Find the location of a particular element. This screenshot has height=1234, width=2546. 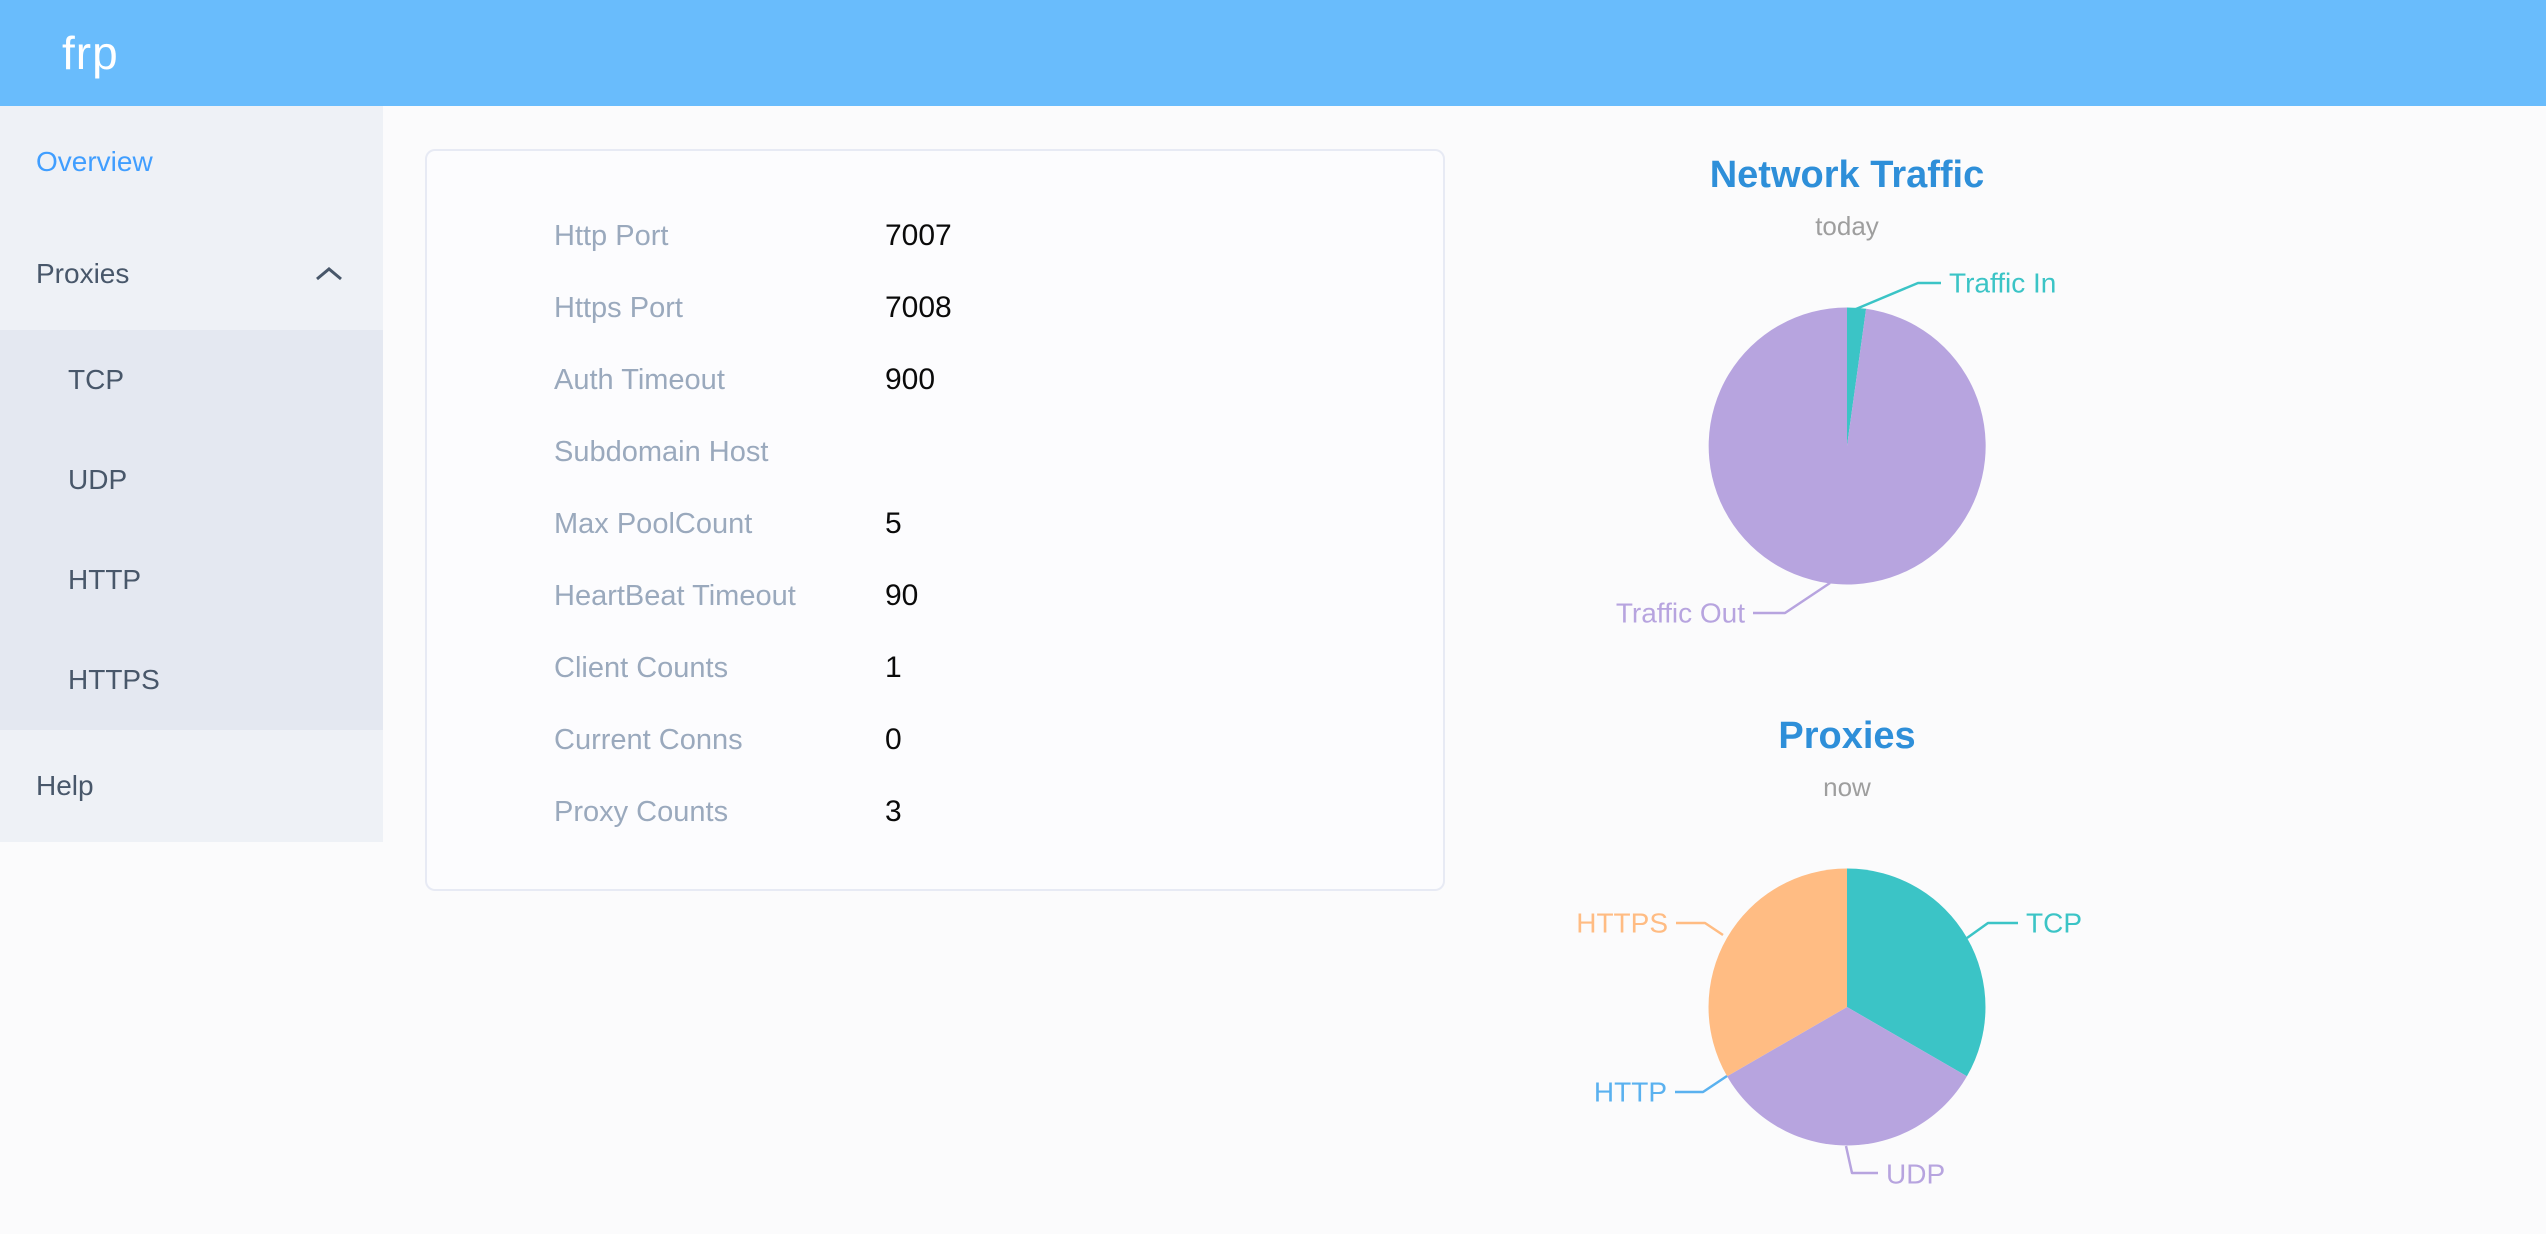

label-line-traffic-out is located at coordinates (1792, 598).